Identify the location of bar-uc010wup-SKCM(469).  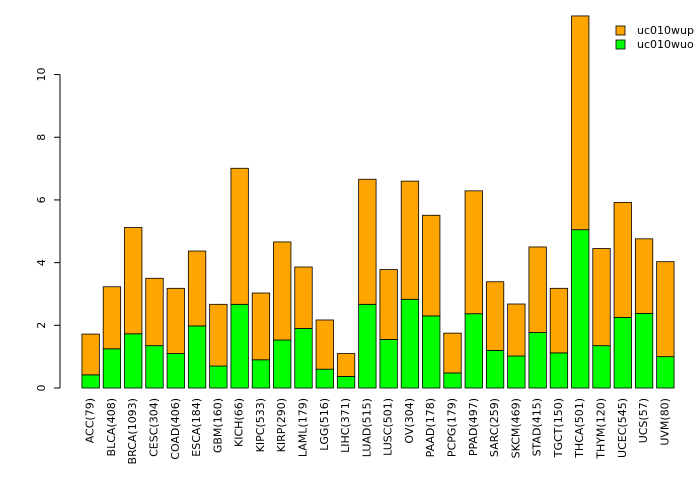
(516, 330).